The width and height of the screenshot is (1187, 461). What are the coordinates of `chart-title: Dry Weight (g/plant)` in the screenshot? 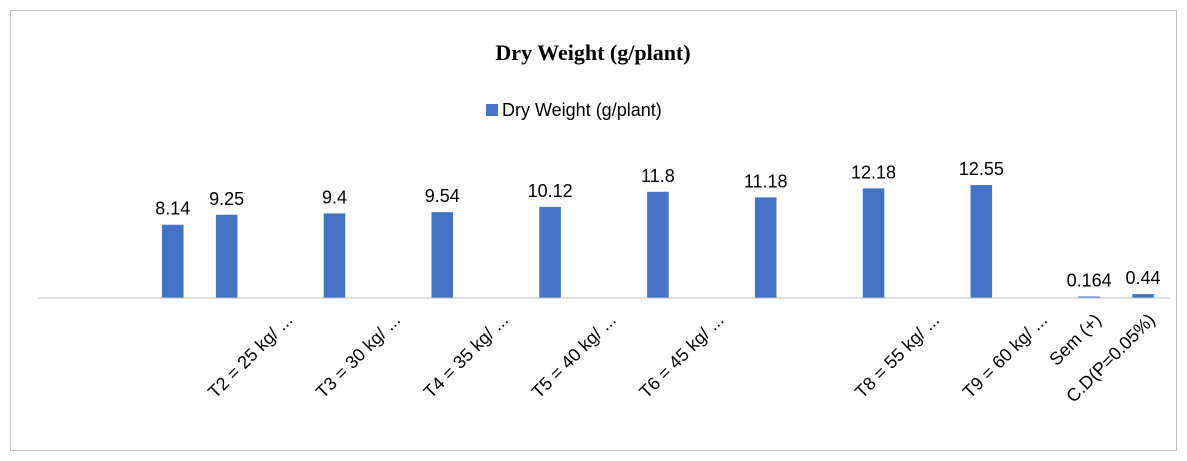 It's located at (592, 52).